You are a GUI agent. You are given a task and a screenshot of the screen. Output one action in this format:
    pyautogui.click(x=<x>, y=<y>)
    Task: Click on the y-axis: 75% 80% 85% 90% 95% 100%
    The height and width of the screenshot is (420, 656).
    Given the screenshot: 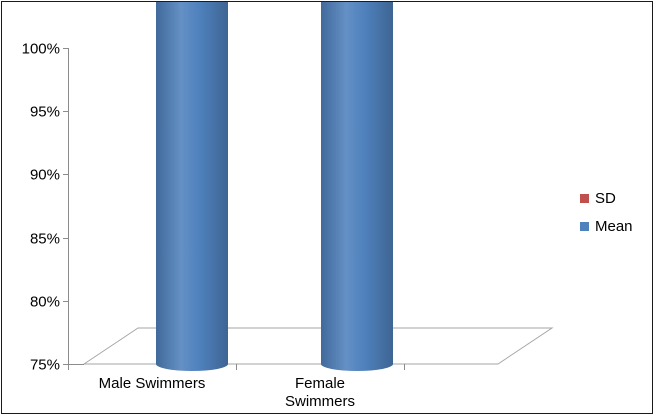 What is the action you would take?
    pyautogui.click(x=45, y=207)
    